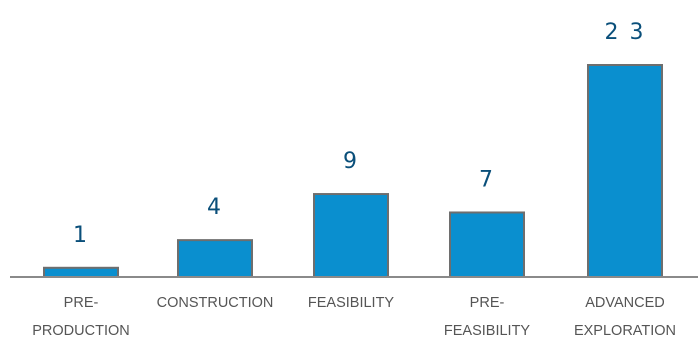 The width and height of the screenshot is (698, 341). I want to click on value-label-4: 2 3, so click(625, 32).